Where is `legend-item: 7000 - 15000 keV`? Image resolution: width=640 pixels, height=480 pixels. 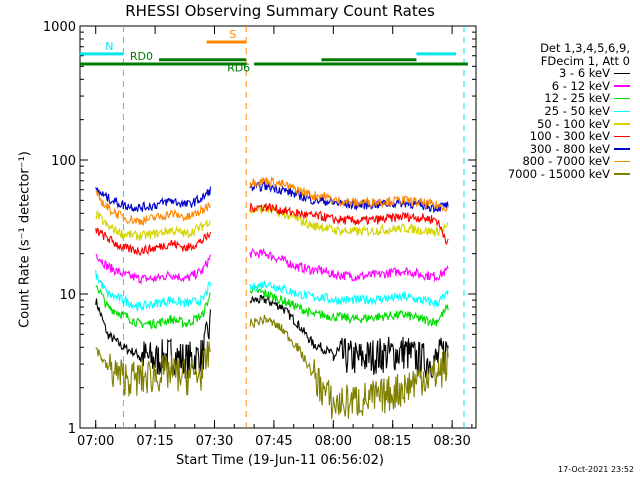
legend-item: 7000 - 15000 keV is located at coordinates (555, 174).